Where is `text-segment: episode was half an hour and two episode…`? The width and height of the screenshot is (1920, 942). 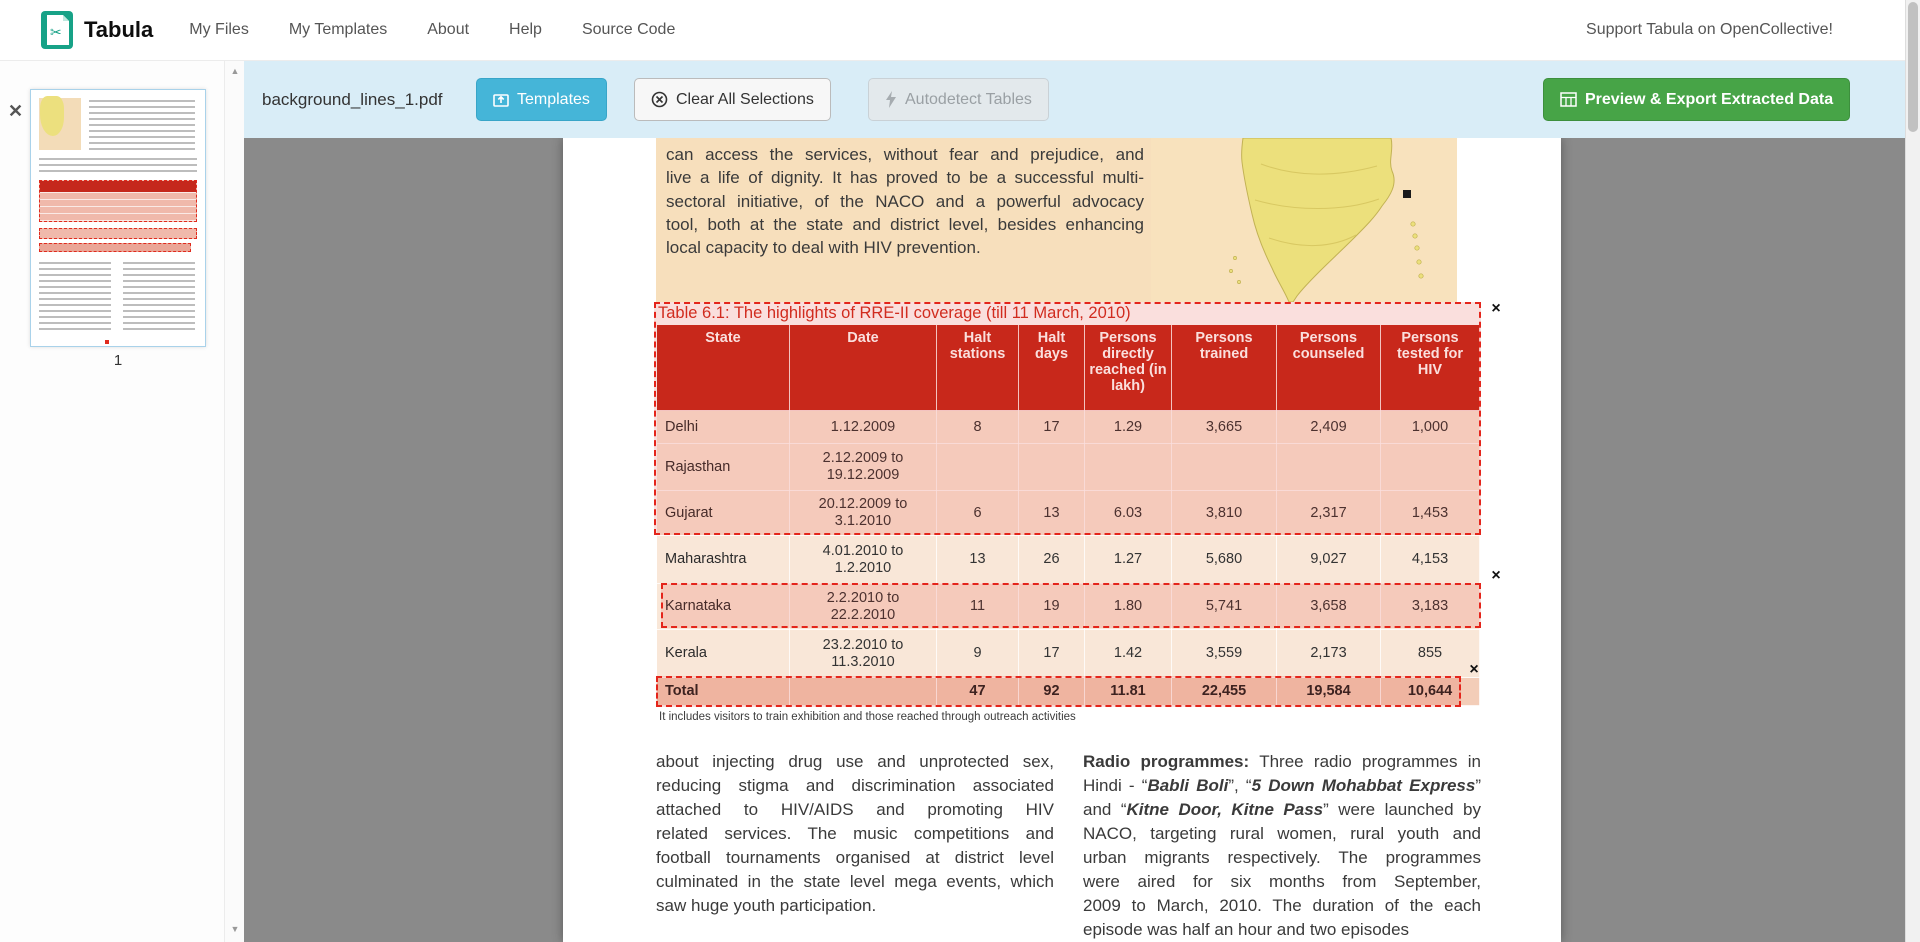
text-segment: episode was half an hour and two episode… is located at coordinates (1246, 929).